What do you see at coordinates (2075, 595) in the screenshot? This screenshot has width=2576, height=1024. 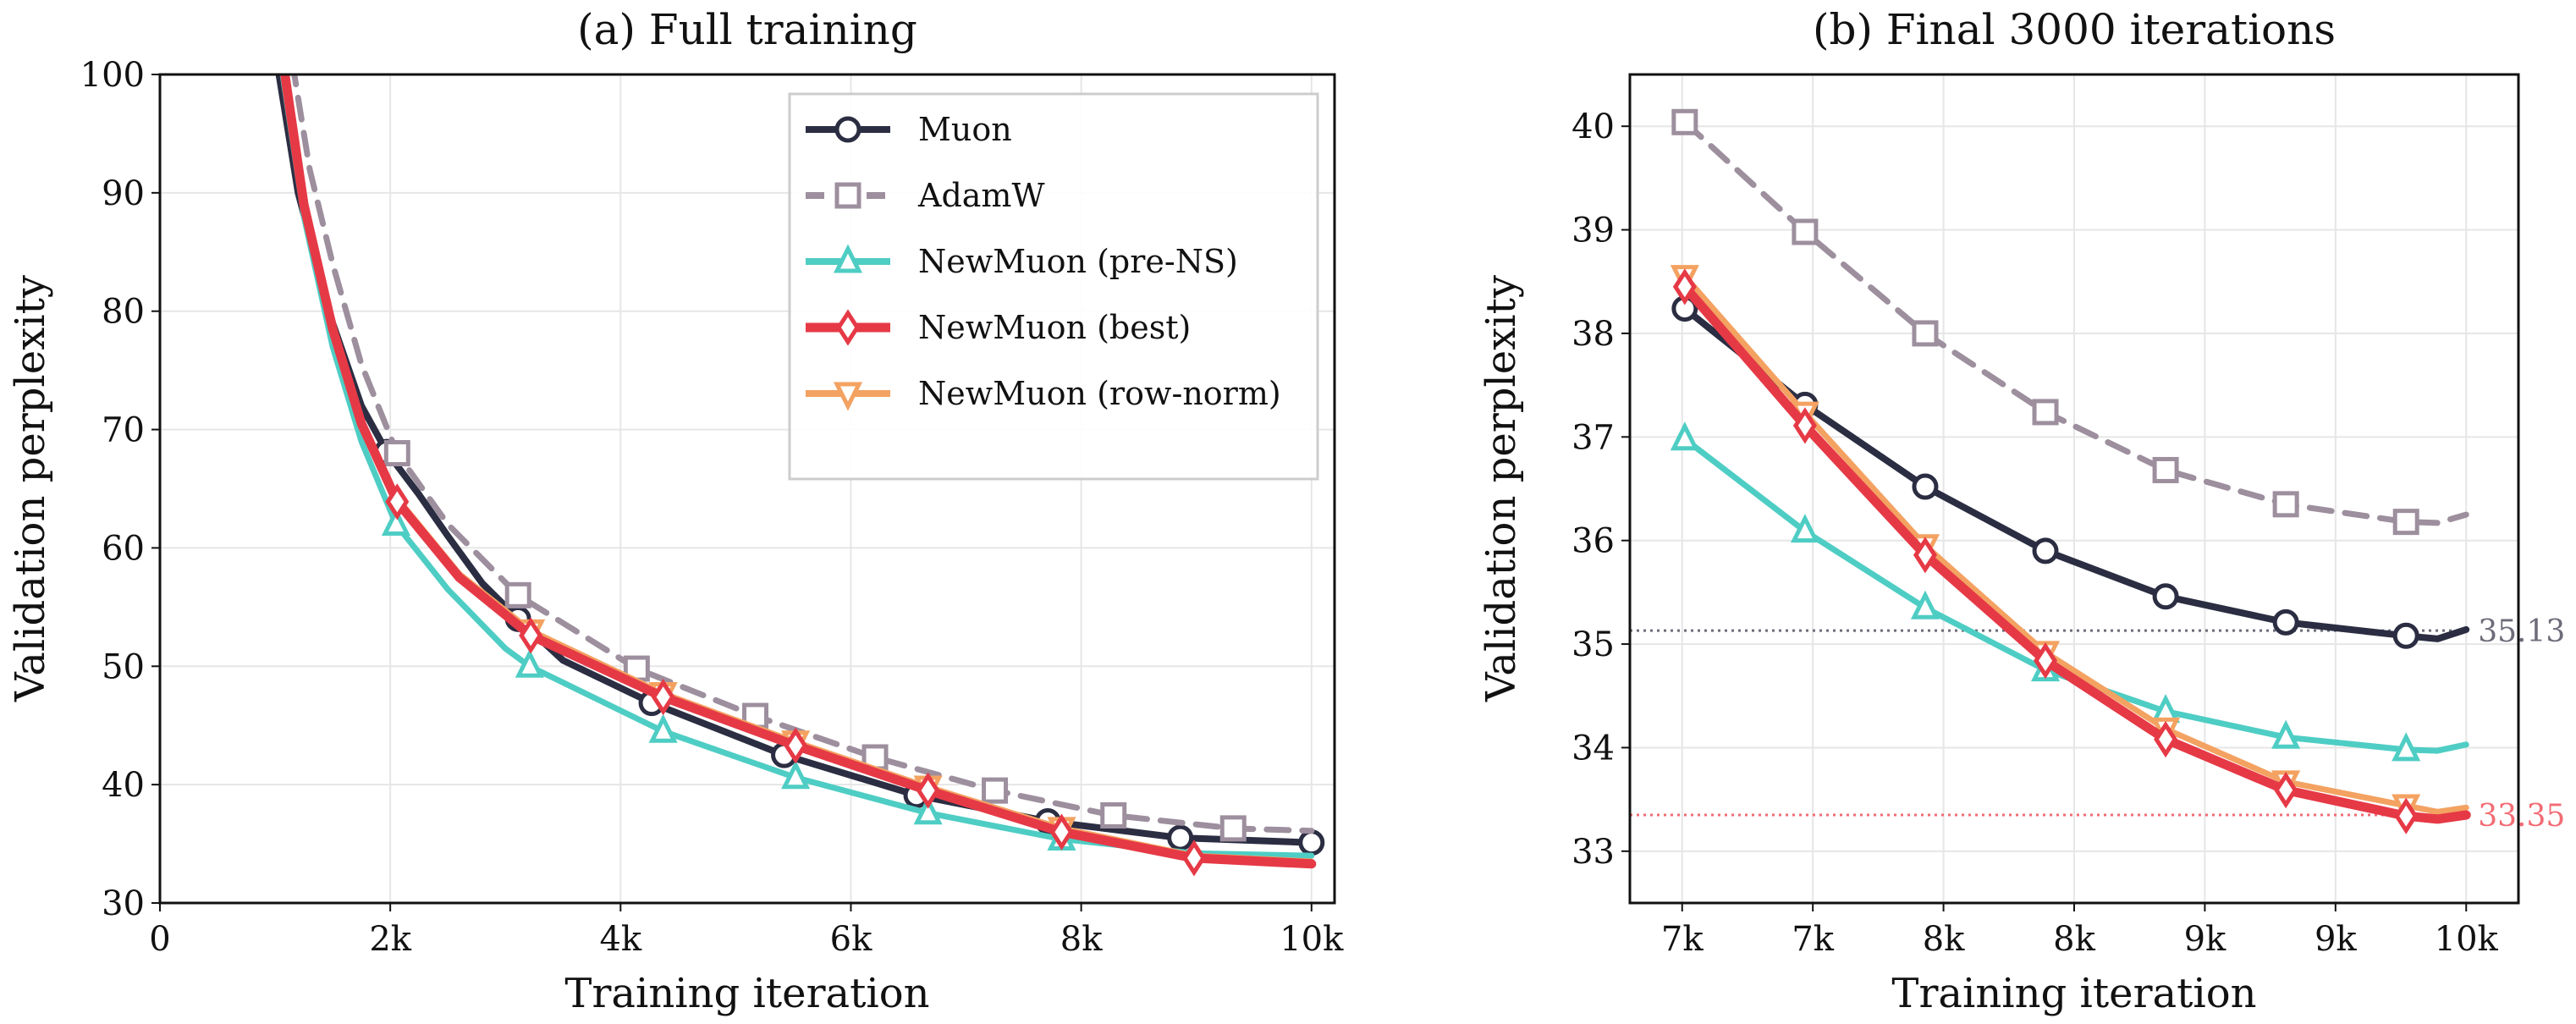 I see `series-newmuon-pre-ns-line` at bounding box center [2075, 595].